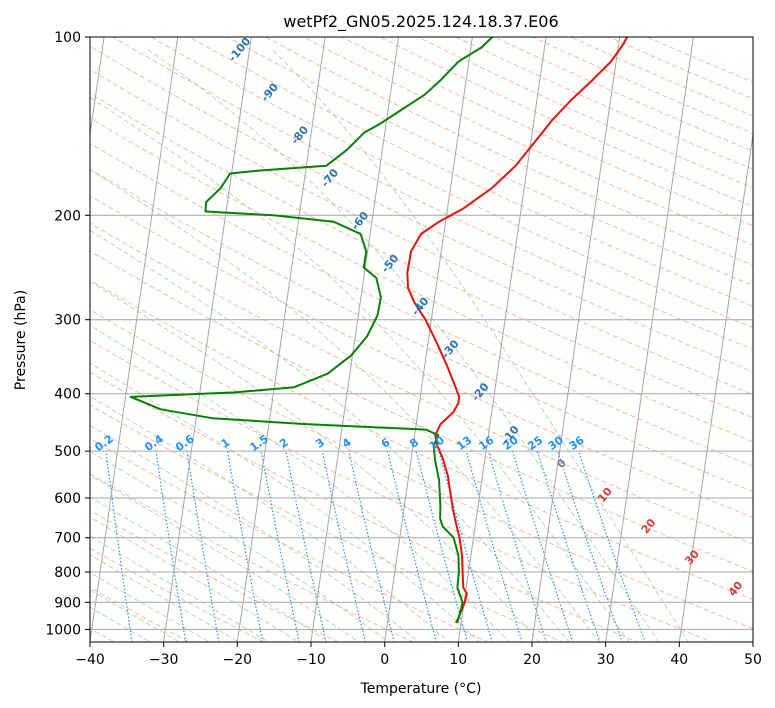 The image size is (775, 708). Describe the element at coordinates (605, 495) in the screenshot. I see `dry-adiabat-label: 10` at that location.